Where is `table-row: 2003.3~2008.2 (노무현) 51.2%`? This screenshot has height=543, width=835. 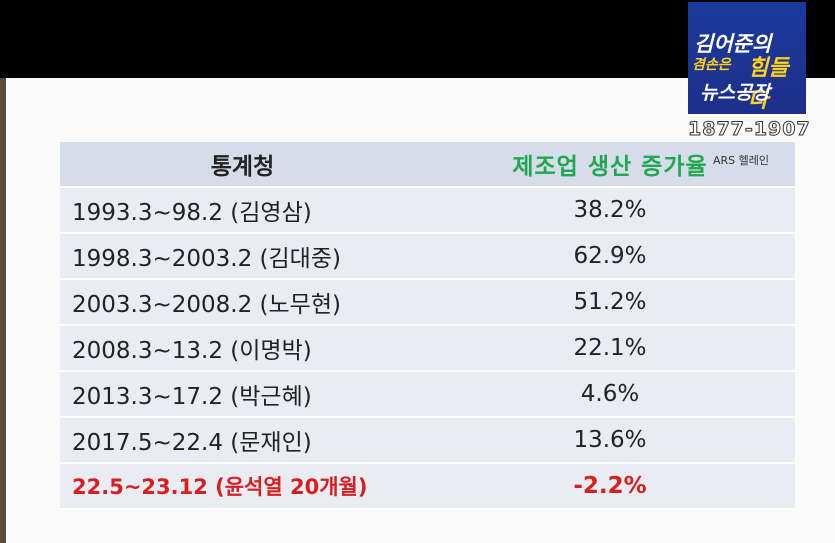
table-row: 2003.3~2008.2 (노무현) 51.2% is located at coordinates (427, 302).